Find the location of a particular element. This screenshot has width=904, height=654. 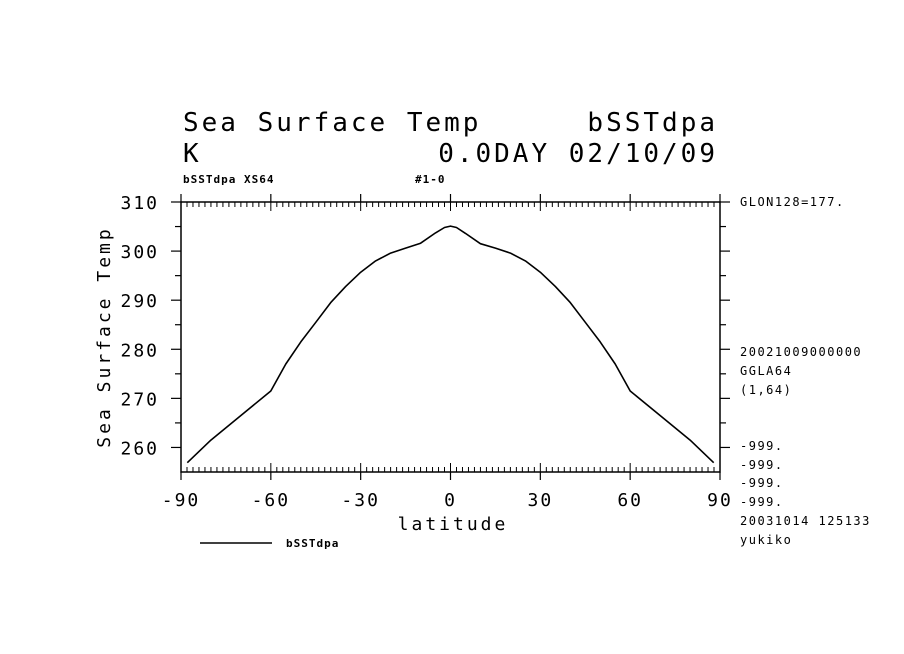

x-axis-label: latitude is located at coordinates (453, 524).